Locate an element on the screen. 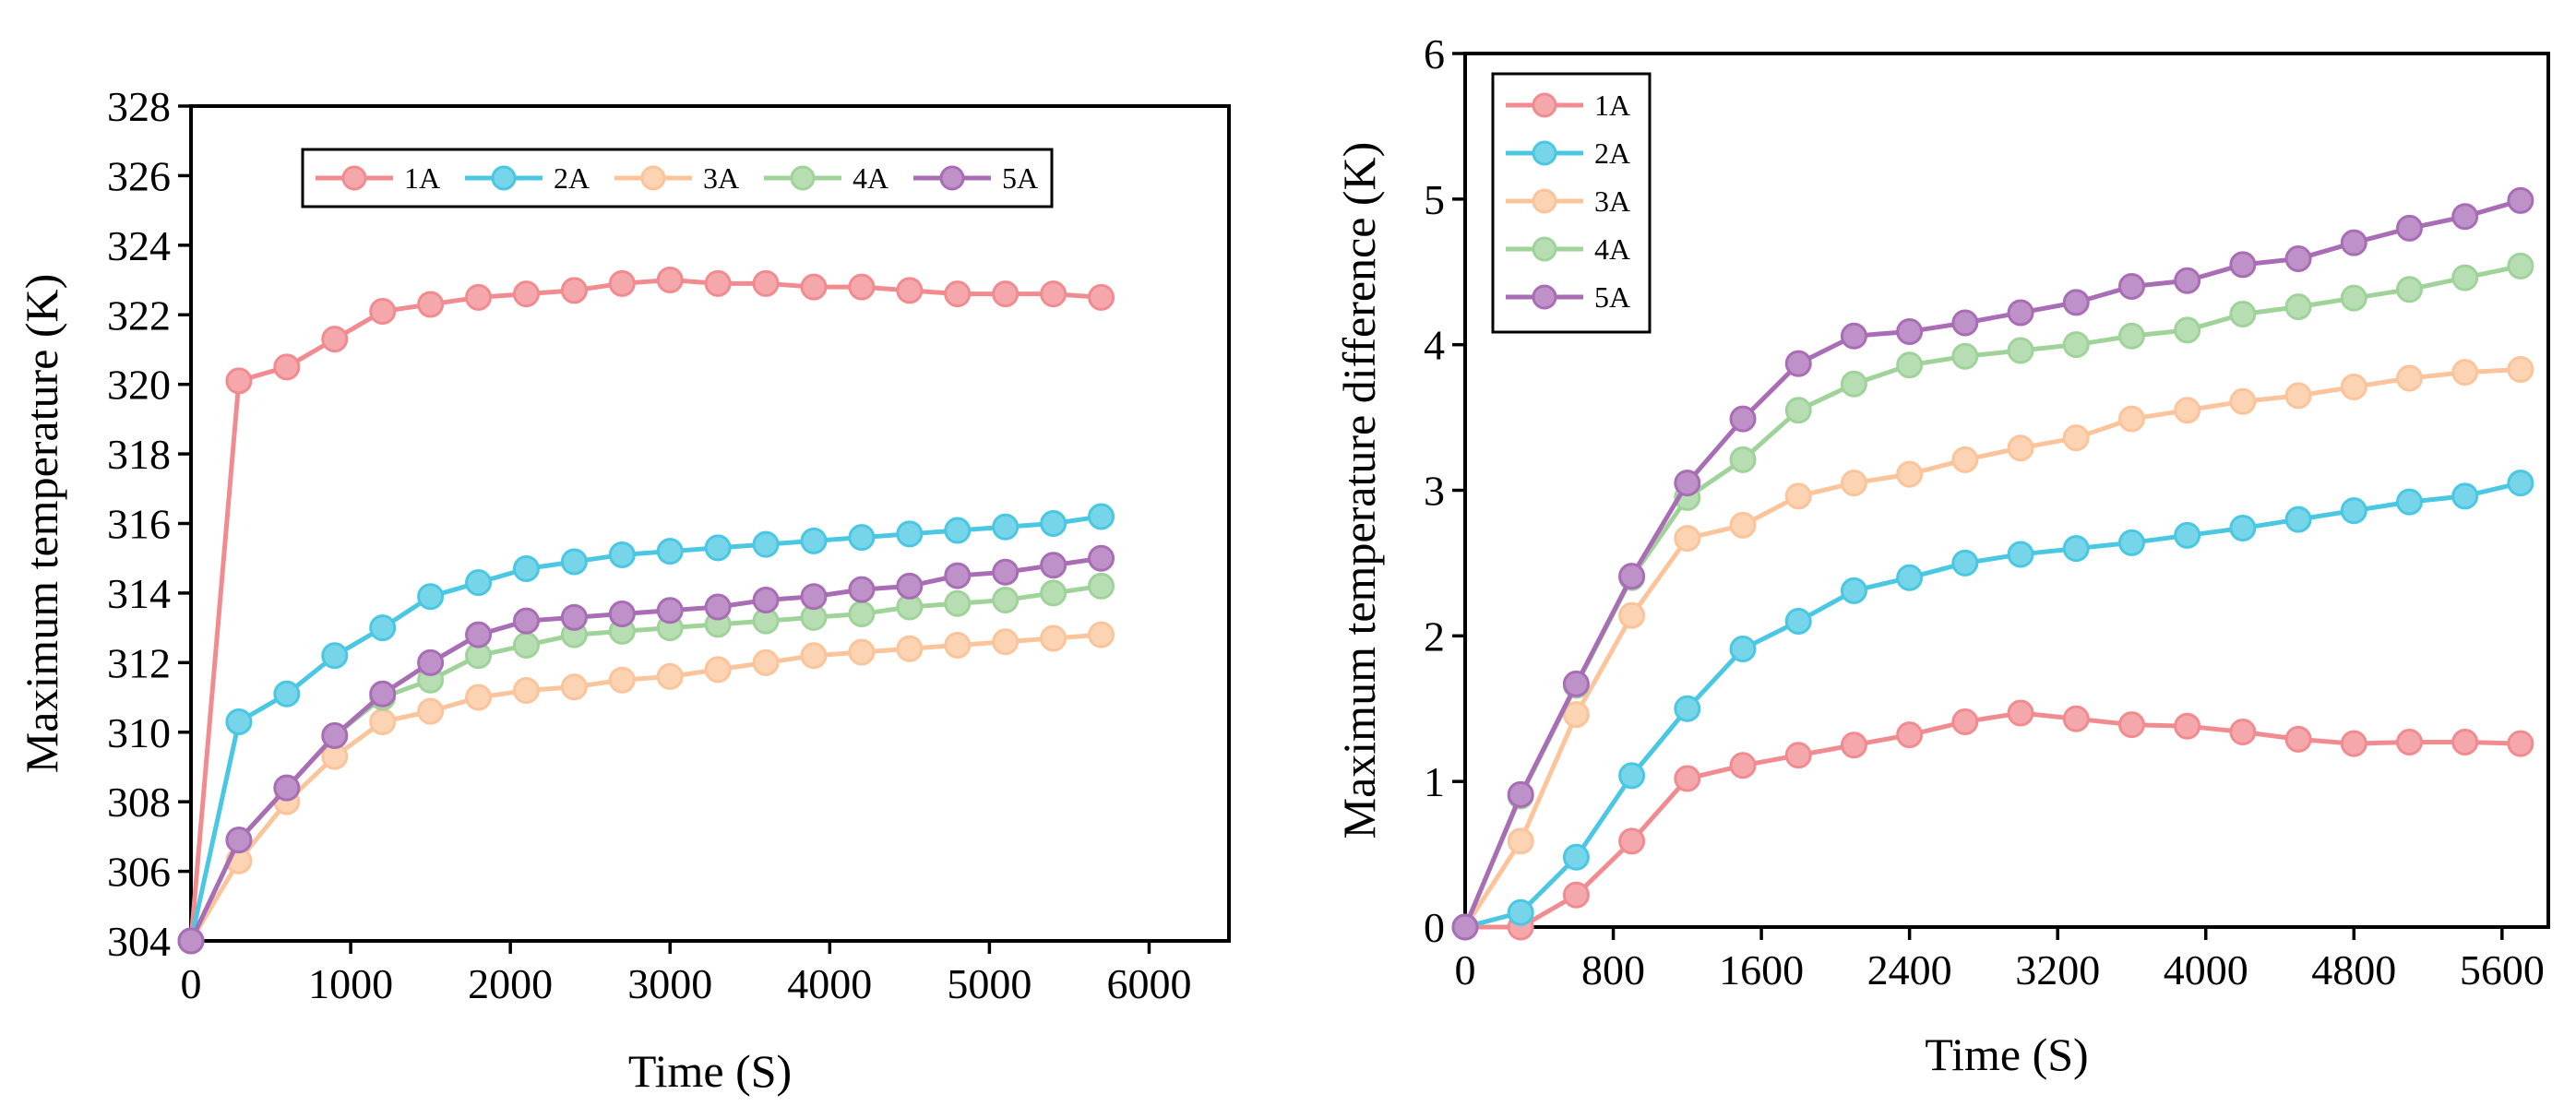 The image size is (2576, 1118). y-axis-title: Maximum temperature difference (K) is located at coordinates (1359, 491).